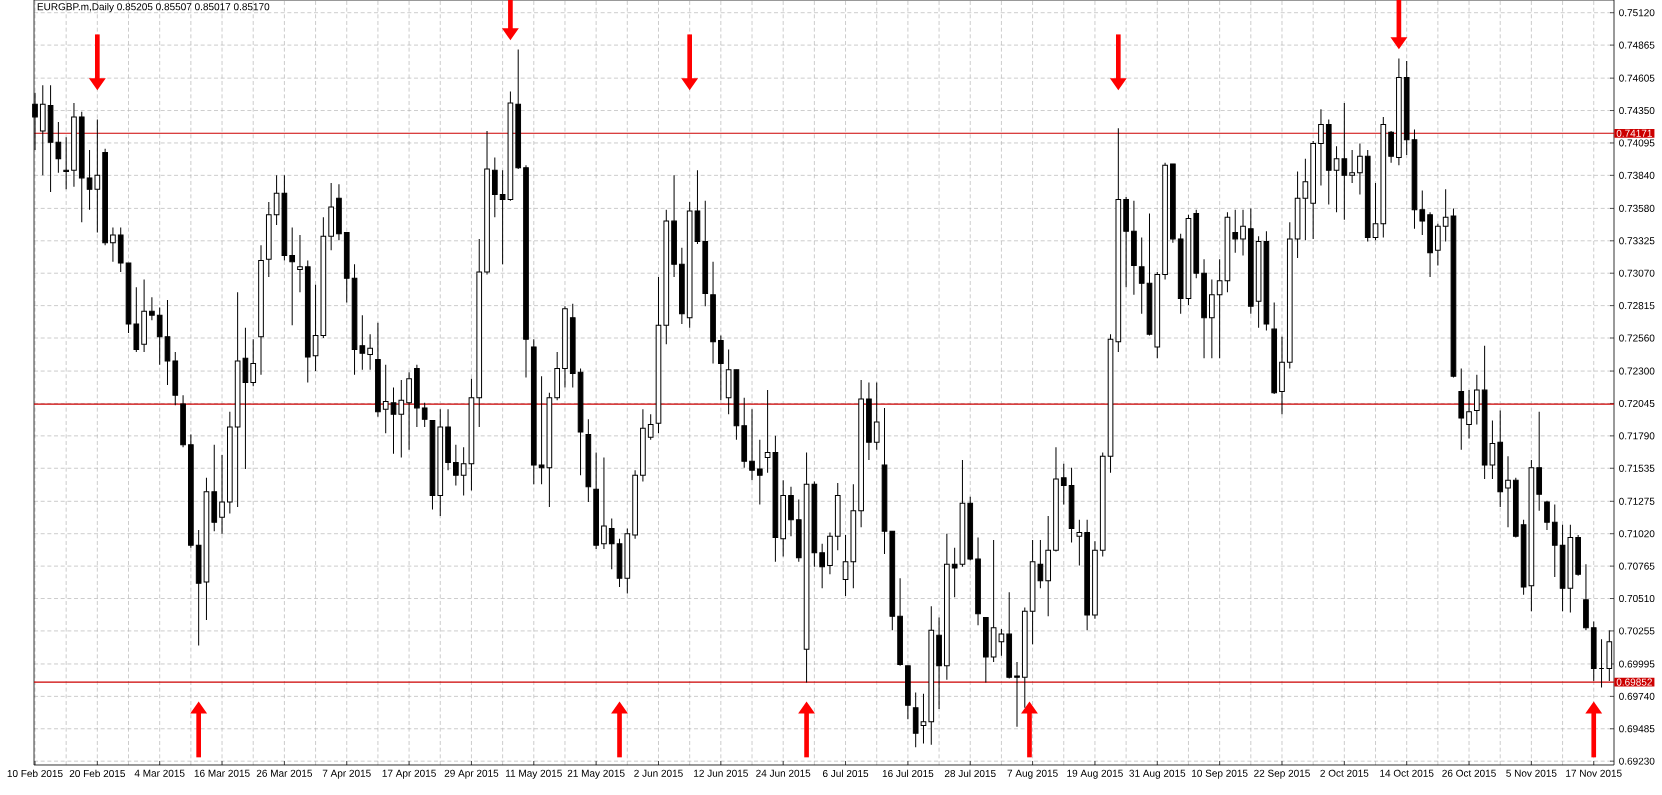  Describe the element at coordinates (1637, 143) in the screenshot. I see `y-tick-label: 0.74095` at that location.